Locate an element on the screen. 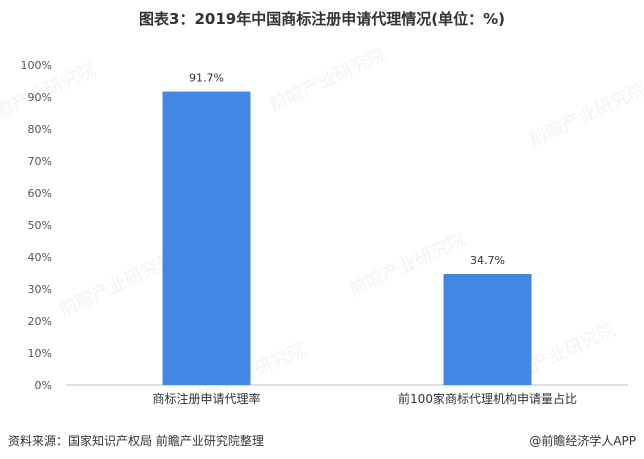 Image resolution: width=644 pixels, height=459 pixels. category-label-0: 商标注册申请代理率 is located at coordinates (206, 398).